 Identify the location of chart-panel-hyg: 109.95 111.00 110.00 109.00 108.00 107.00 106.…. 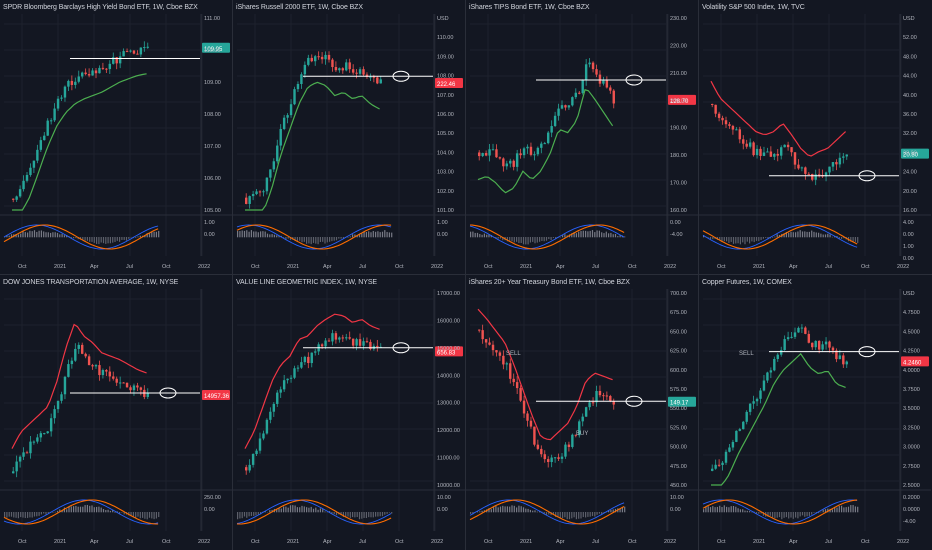
(116, 137).